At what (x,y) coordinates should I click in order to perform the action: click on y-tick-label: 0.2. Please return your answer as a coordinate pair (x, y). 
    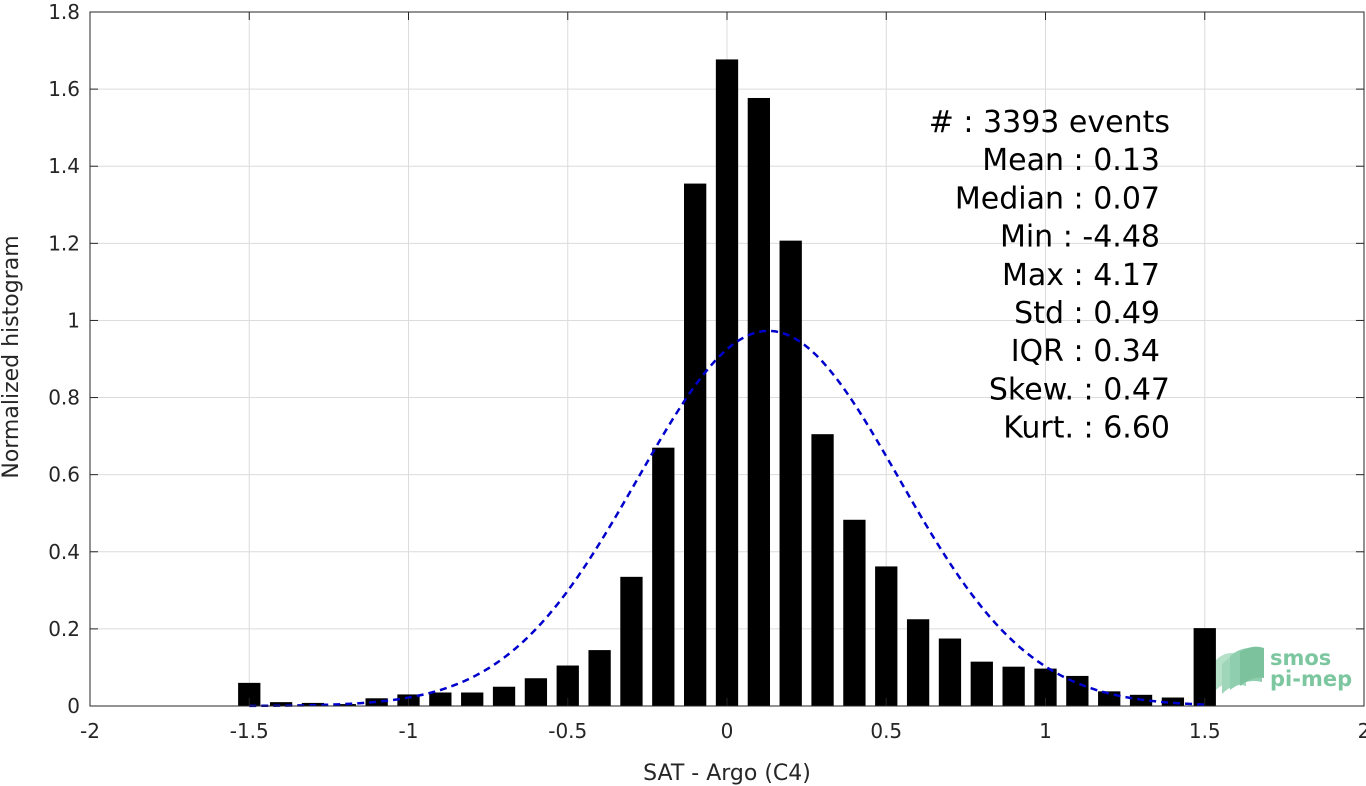
    Looking at the image, I should click on (64, 629).